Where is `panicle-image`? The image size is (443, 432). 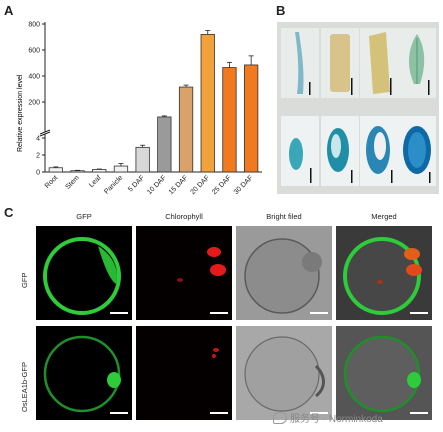
panicle-image is located at coordinates (417, 63).